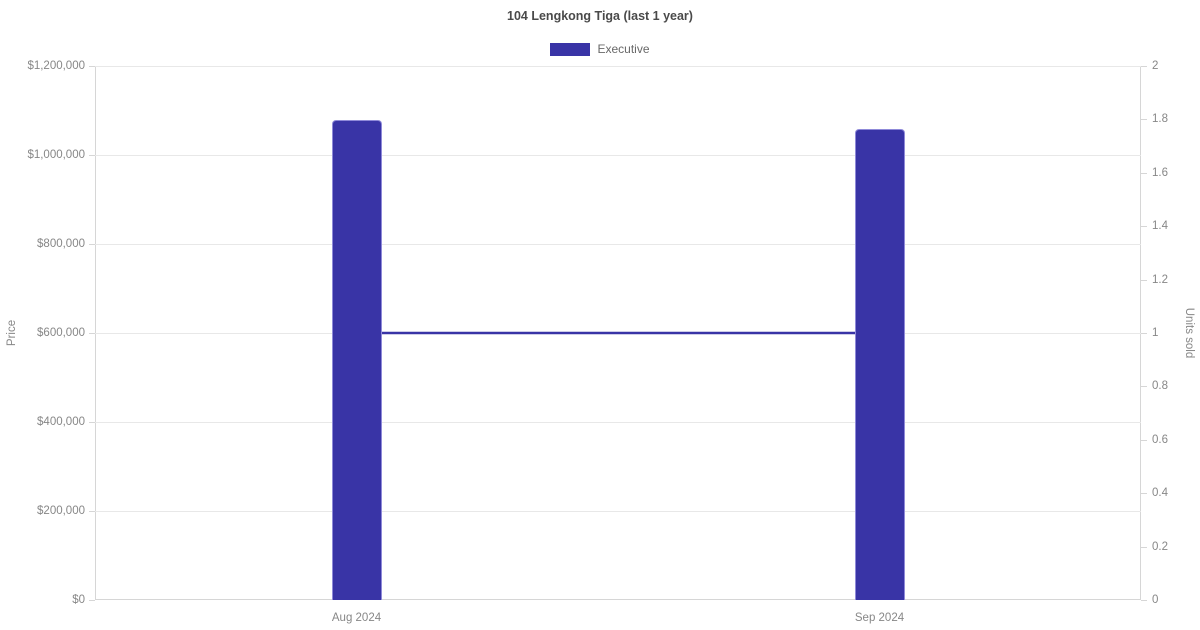 The width and height of the screenshot is (1200, 630). I want to click on bar-aug-2024, so click(356, 360).